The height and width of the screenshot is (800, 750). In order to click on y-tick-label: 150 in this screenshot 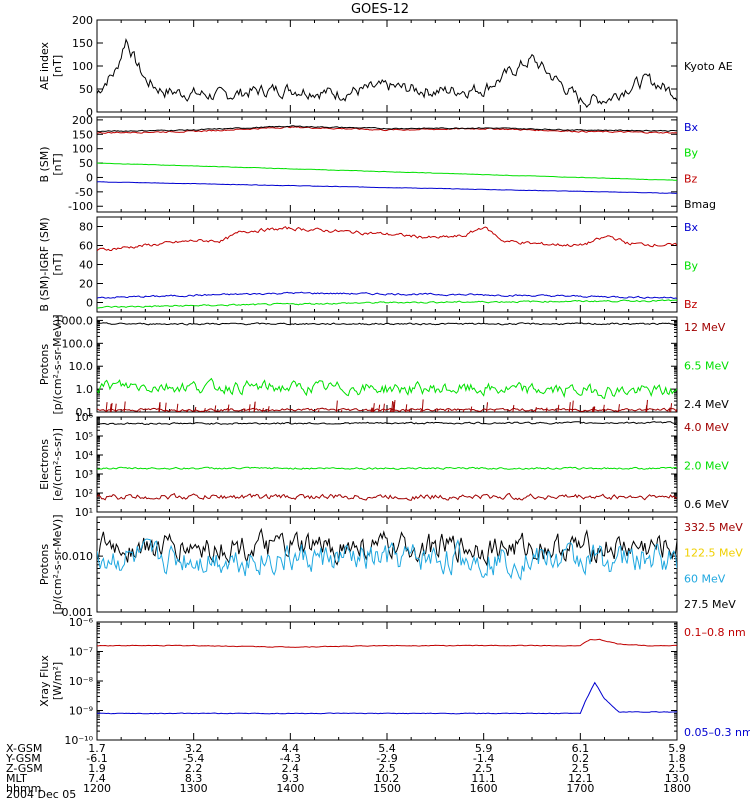, I will do `click(82, 43)`.